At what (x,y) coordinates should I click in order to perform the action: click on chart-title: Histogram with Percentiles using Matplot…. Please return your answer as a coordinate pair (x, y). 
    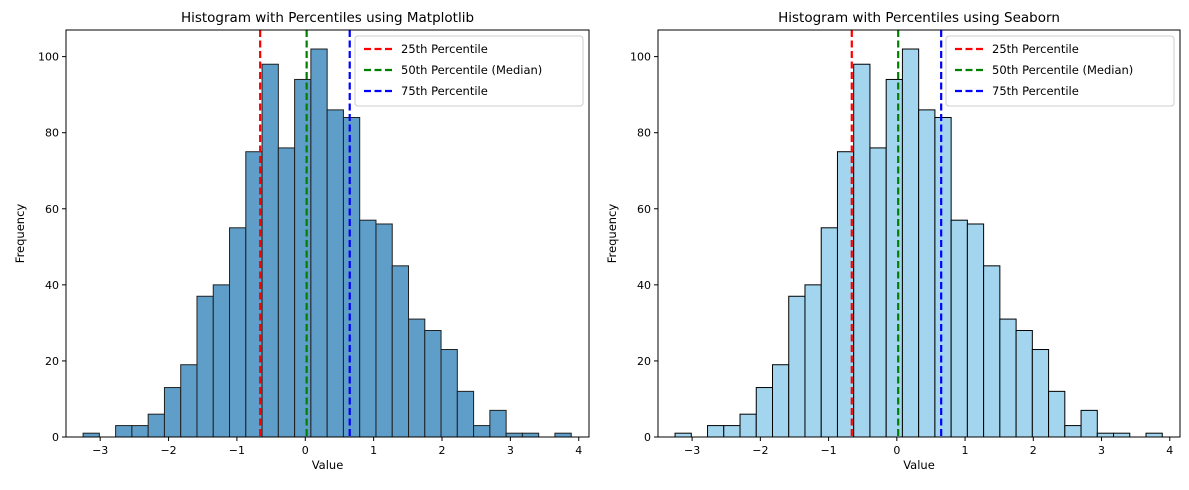
    Looking at the image, I should click on (327, 18).